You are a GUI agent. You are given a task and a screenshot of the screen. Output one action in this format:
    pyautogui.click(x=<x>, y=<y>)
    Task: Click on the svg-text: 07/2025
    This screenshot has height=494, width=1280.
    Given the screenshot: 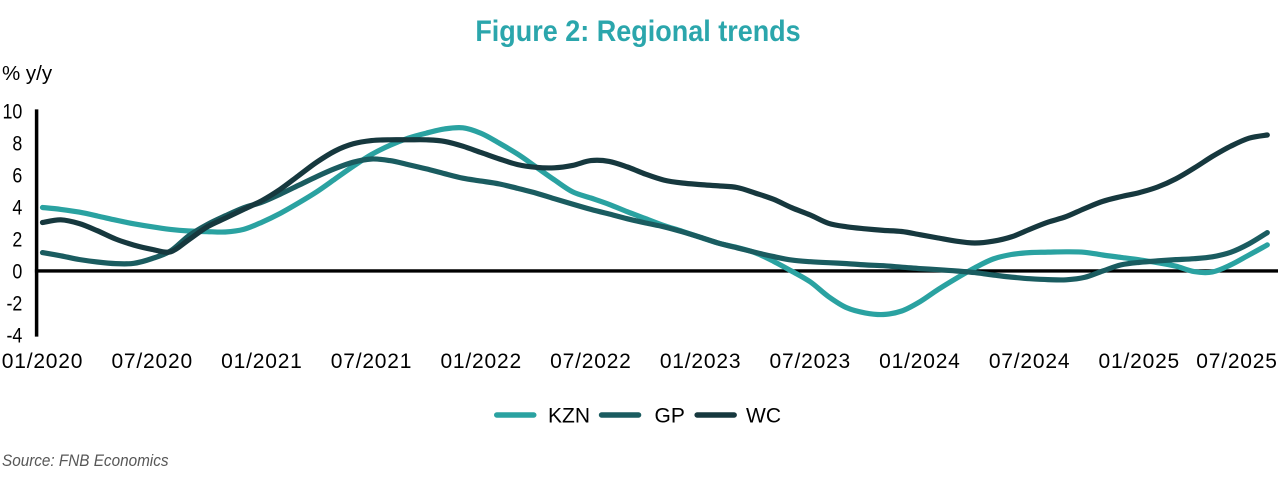 What is the action you would take?
    pyautogui.click(x=1237, y=361)
    